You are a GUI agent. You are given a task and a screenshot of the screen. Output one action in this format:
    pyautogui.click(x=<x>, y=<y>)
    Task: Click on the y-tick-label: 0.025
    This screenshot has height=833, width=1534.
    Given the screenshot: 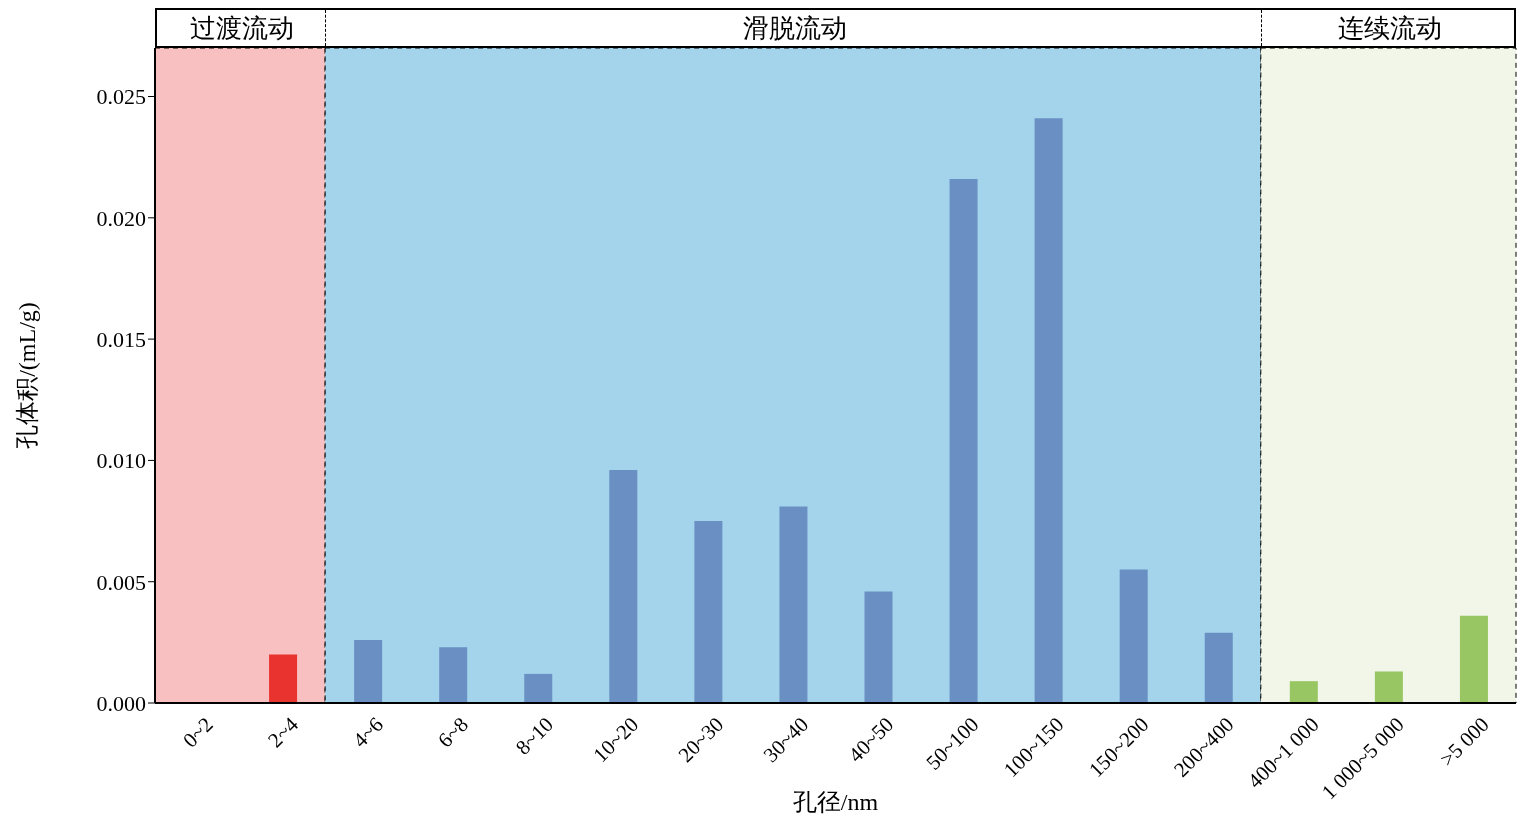 What is the action you would take?
    pyautogui.click(x=121, y=97)
    